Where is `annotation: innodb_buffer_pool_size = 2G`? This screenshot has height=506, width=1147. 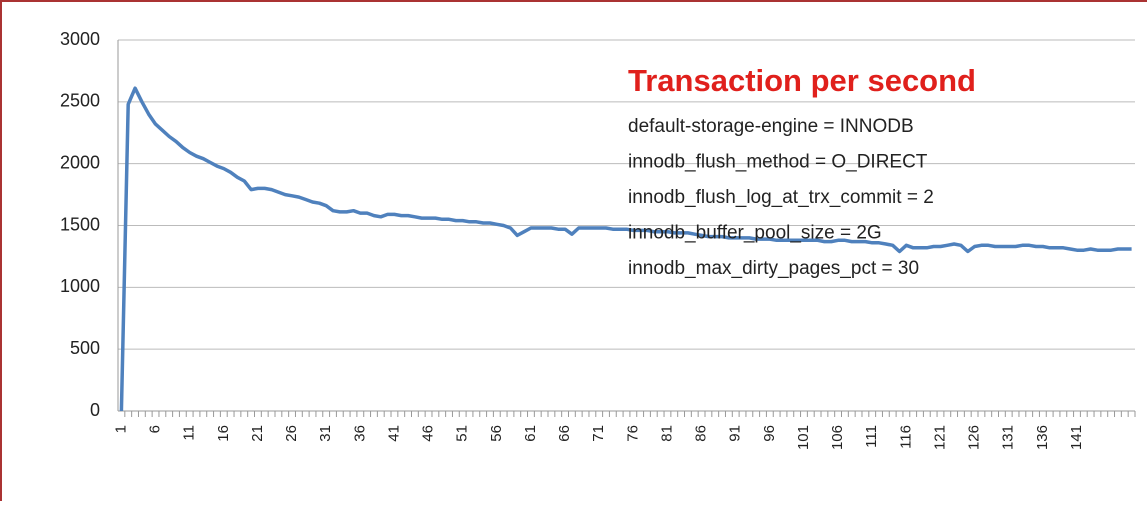 annotation: innodb_buffer_pool_size = 2G is located at coordinates (755, 233).